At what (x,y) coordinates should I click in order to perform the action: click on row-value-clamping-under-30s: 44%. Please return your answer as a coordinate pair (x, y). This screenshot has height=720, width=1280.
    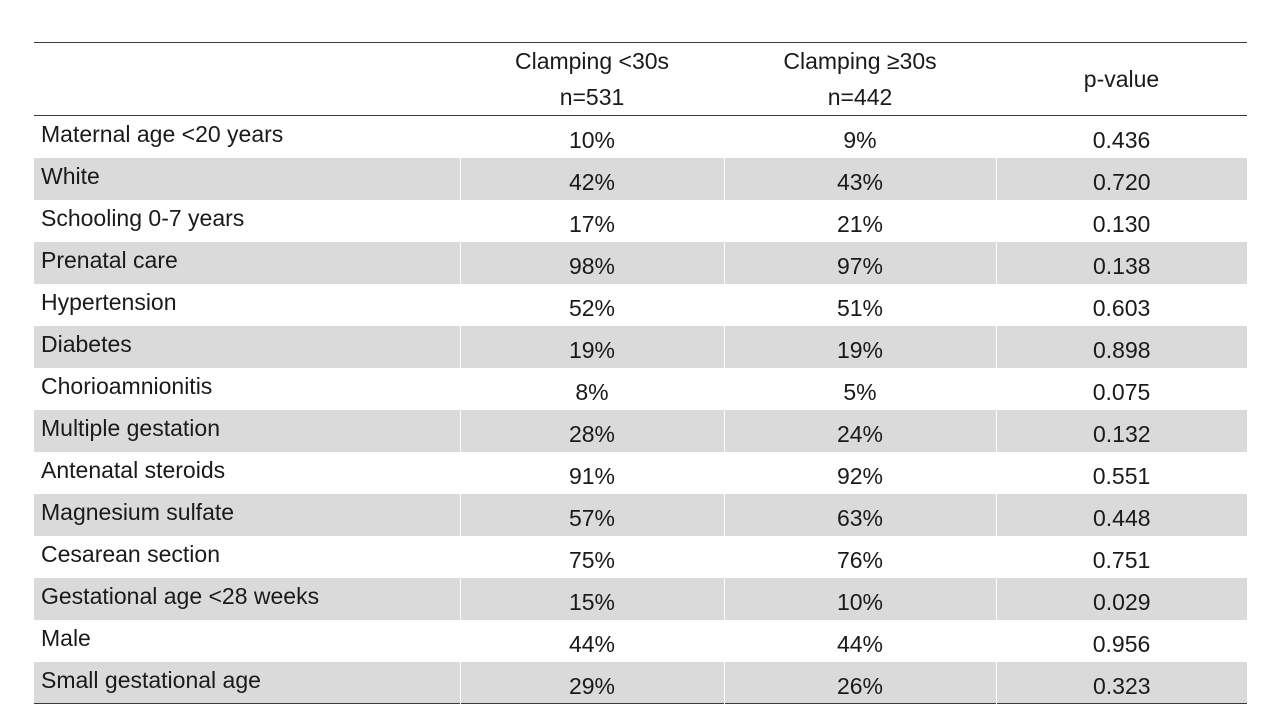
    Looking at the image, I should click on (592, 644).